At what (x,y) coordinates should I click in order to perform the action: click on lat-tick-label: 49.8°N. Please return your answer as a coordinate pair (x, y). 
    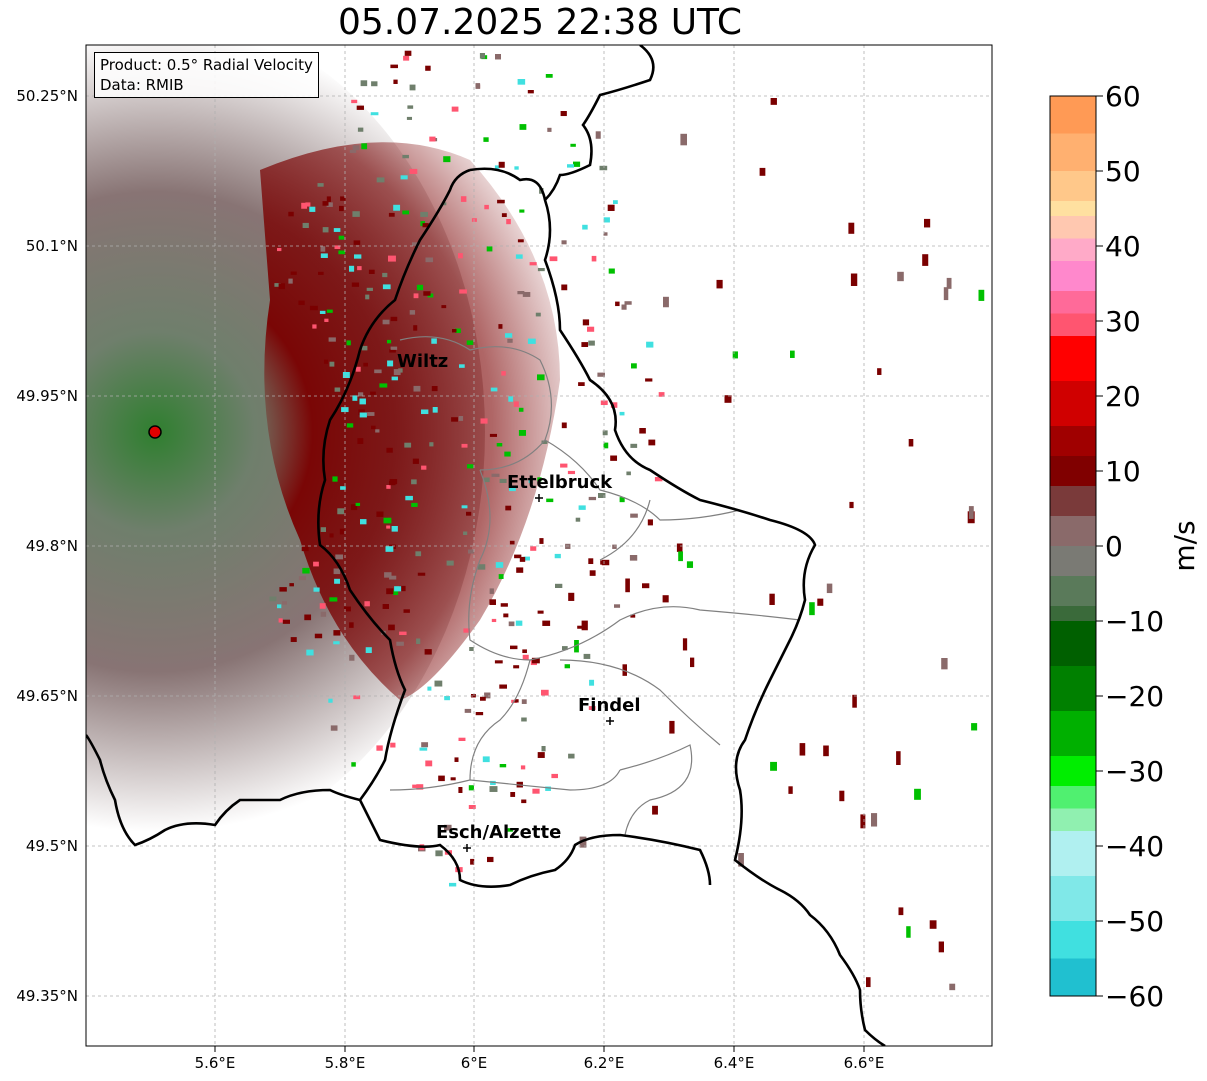
    Looking at the image, I should click on (52, 546).